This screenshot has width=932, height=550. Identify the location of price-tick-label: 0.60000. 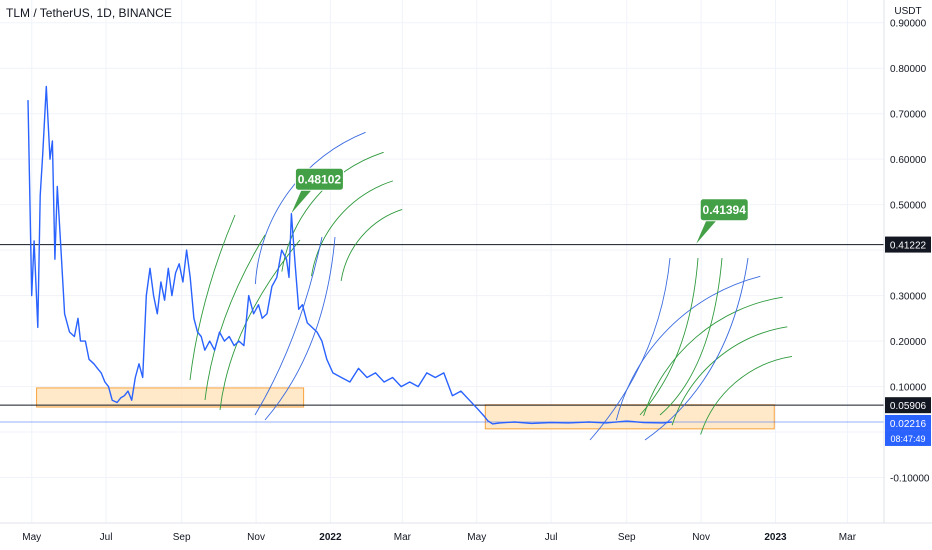
(908, 160).